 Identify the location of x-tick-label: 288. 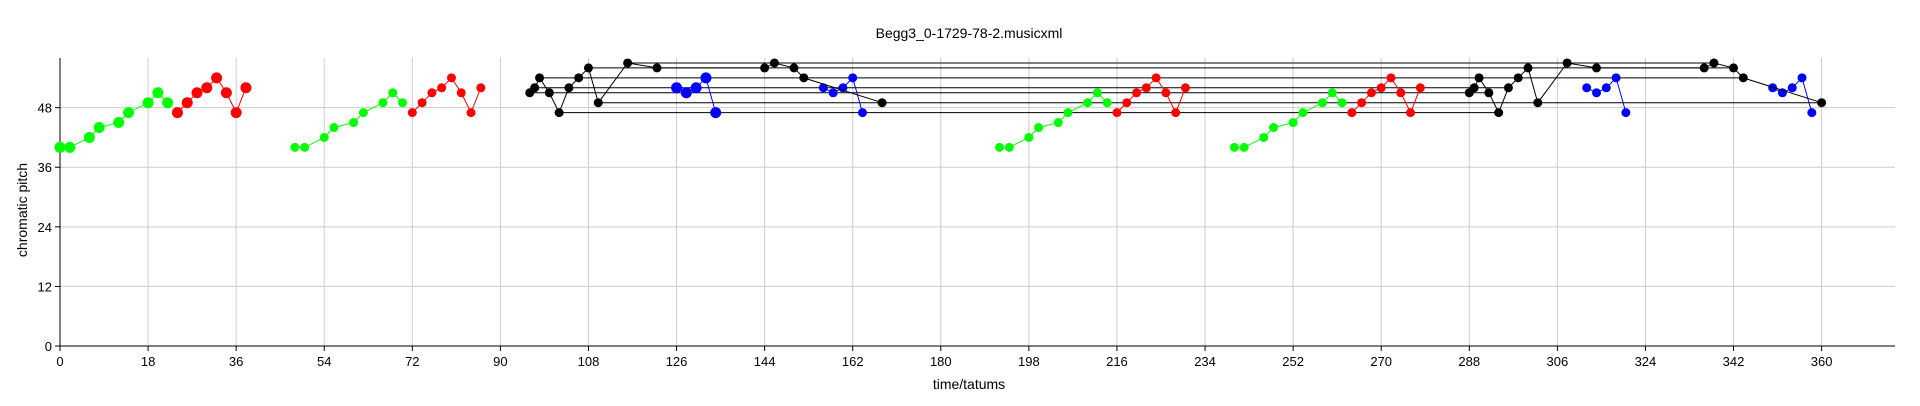
(1469, 361).